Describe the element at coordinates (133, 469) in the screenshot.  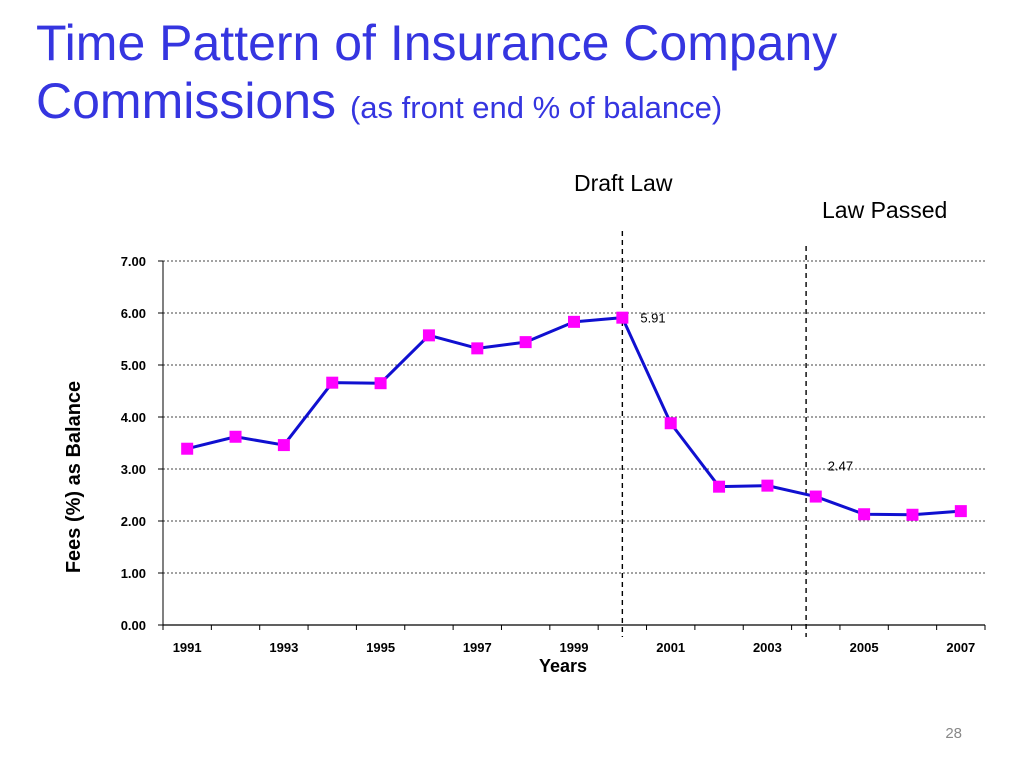
I see `y-tick-label: 3.00` at that location.